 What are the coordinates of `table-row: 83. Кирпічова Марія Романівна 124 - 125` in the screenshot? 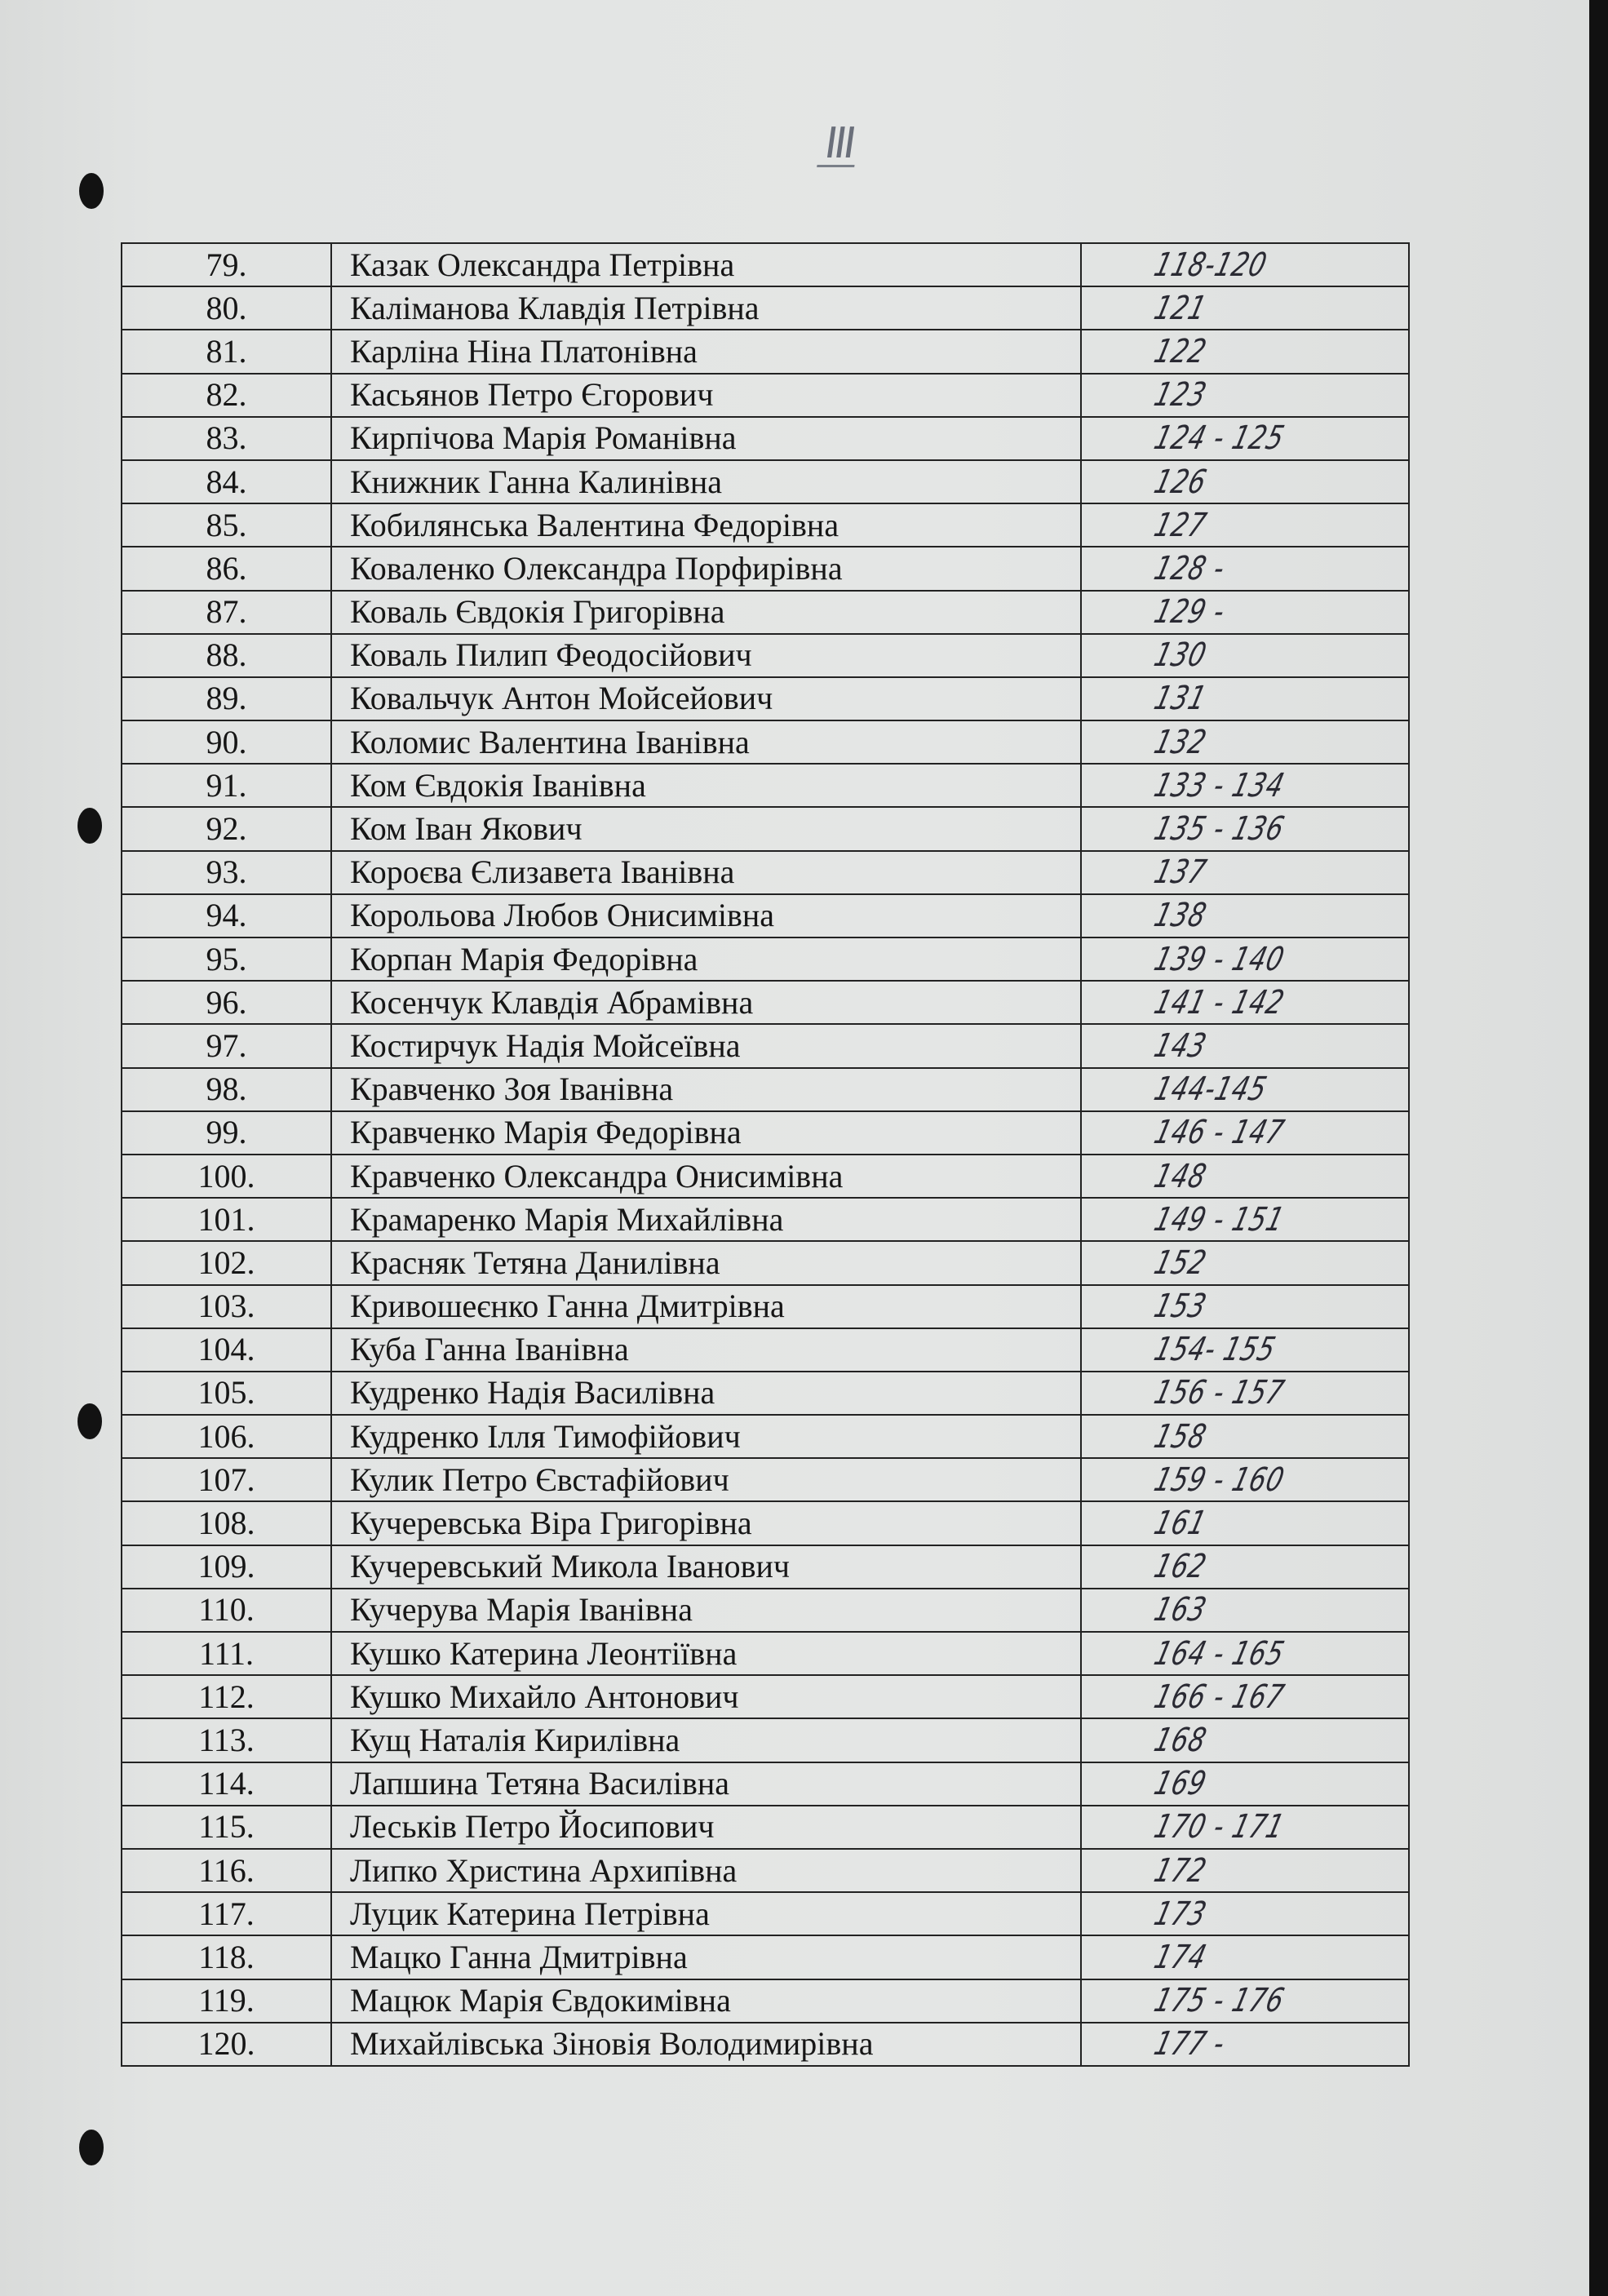 It's located at (765, 438).